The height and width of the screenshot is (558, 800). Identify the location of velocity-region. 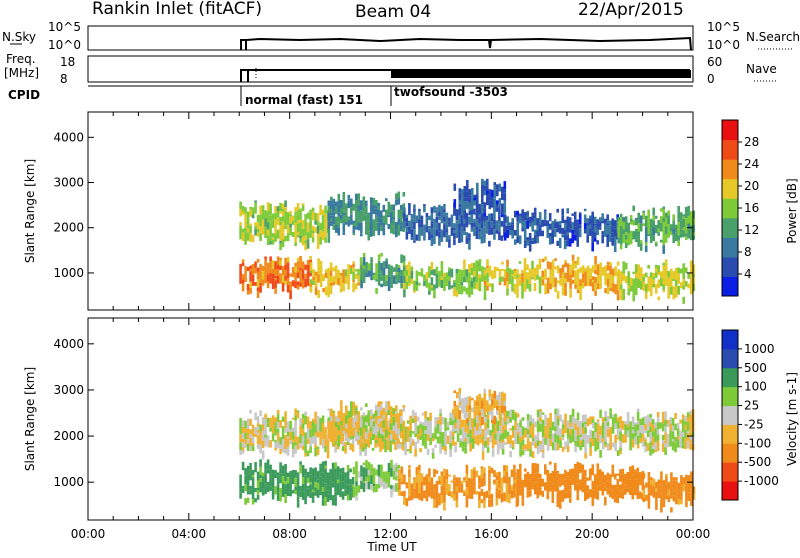
(580, 485).